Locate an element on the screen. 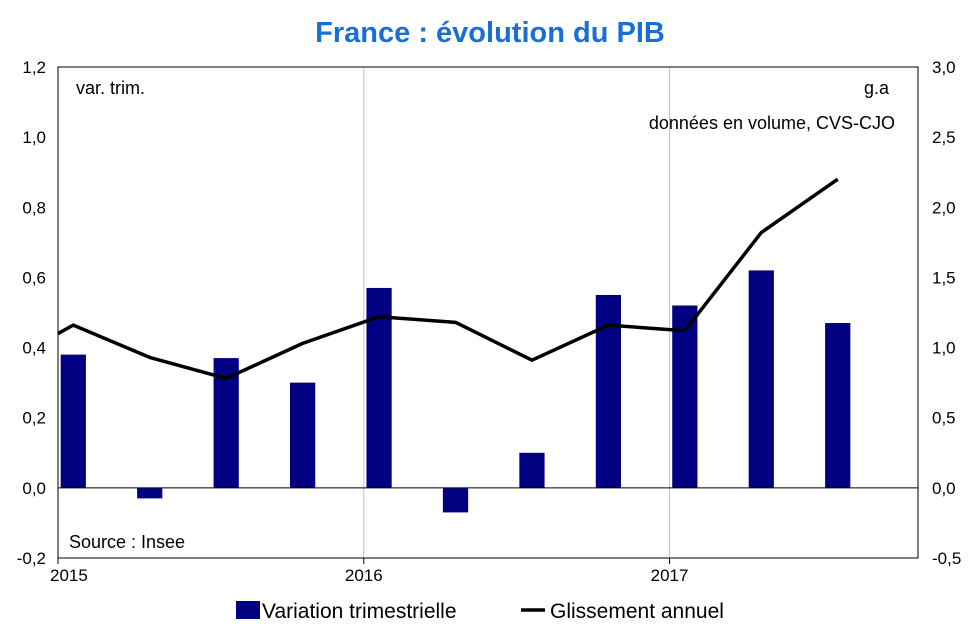  right-axis-label: g.a is located at coordinates (877, 88).